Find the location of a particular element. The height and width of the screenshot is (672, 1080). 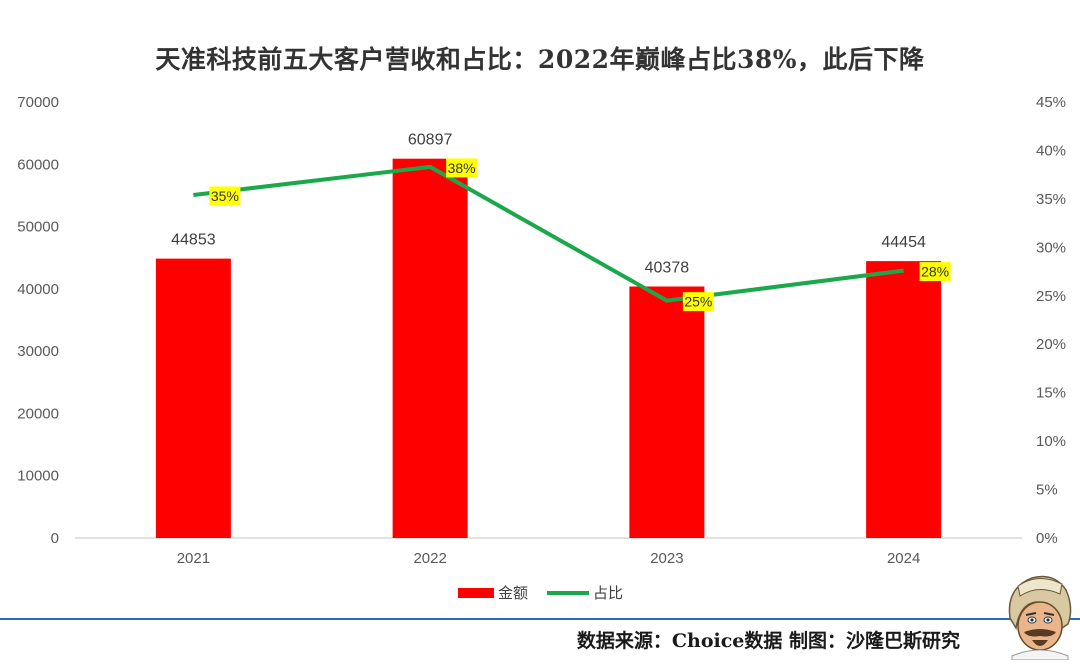

y2-tick-label: 25% is located at coordinates (1051, 296).